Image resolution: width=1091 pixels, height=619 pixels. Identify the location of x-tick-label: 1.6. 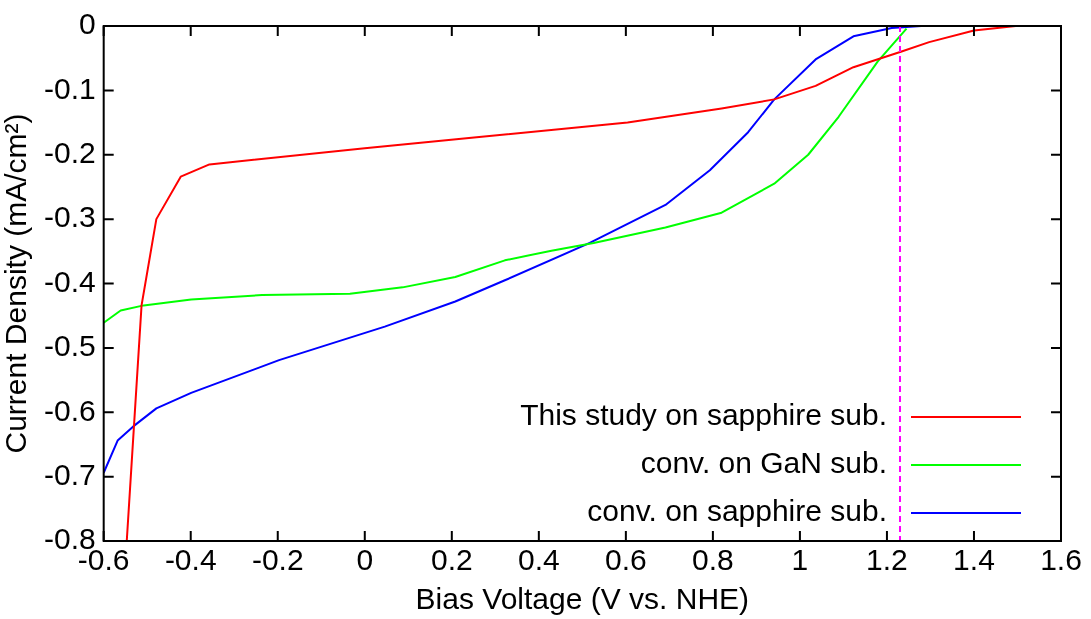
(1061, 560).